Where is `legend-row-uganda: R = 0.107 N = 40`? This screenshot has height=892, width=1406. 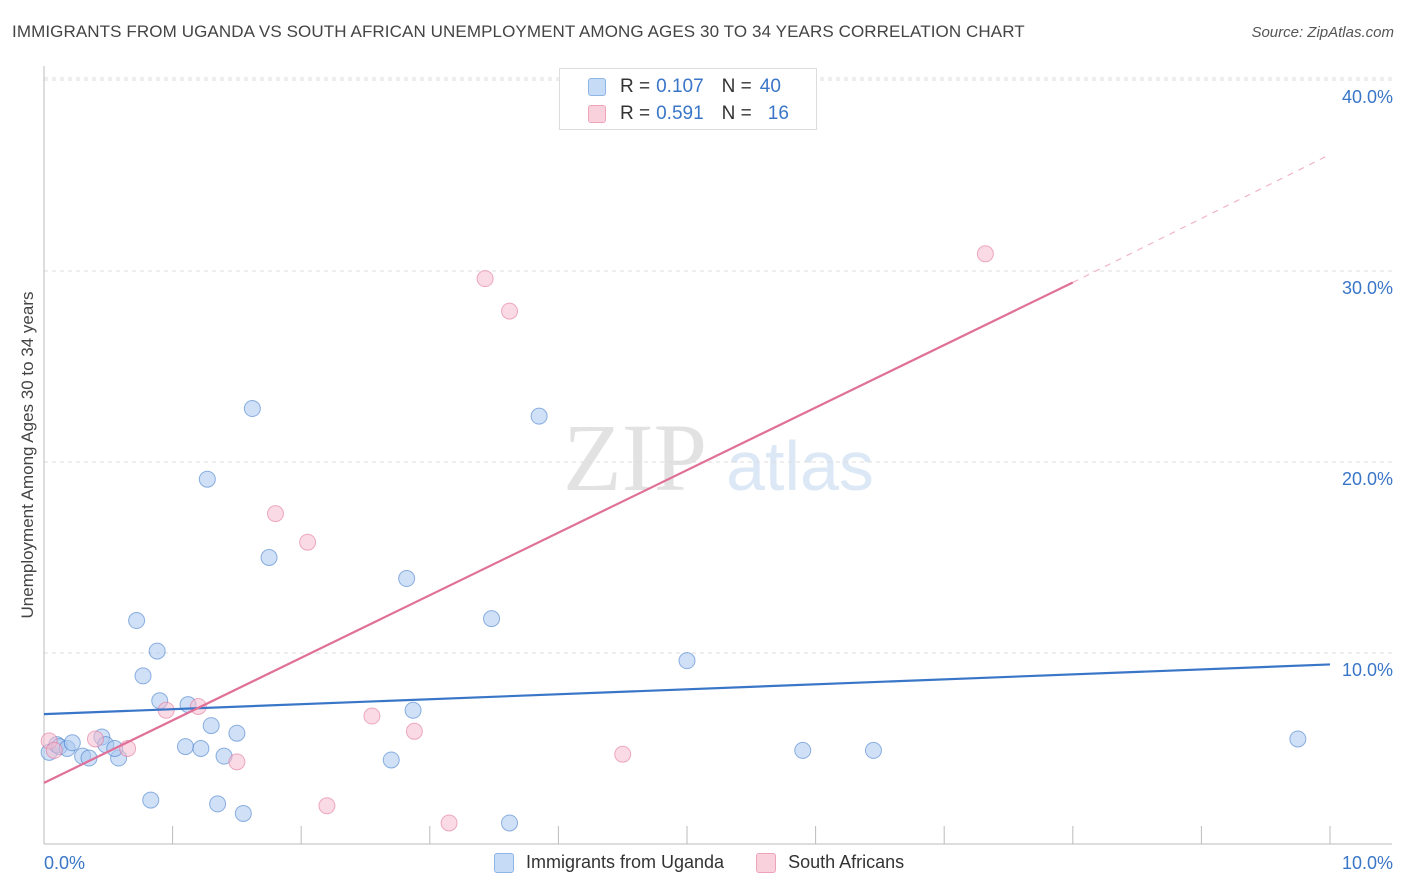
legend-row-uganda: R = 0.107 N = 40 is located at coordinates (684, 87).